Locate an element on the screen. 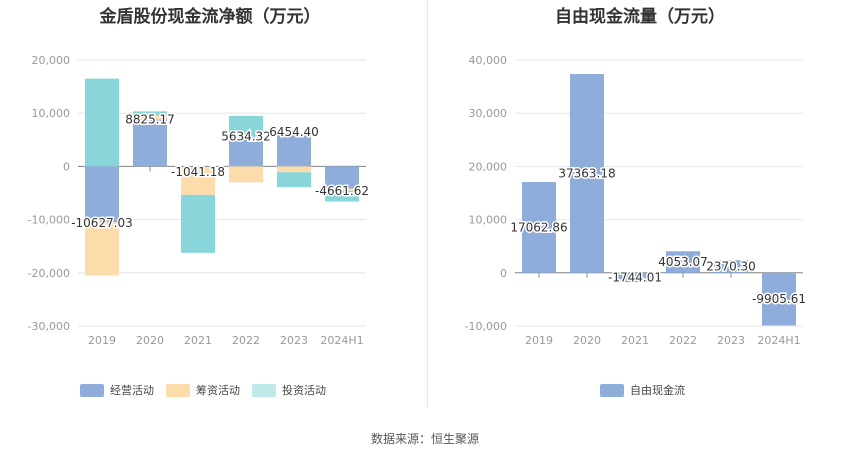 The image size is (850, 459). net-value-label: -1041.18 is located at coordinates (198, 172).